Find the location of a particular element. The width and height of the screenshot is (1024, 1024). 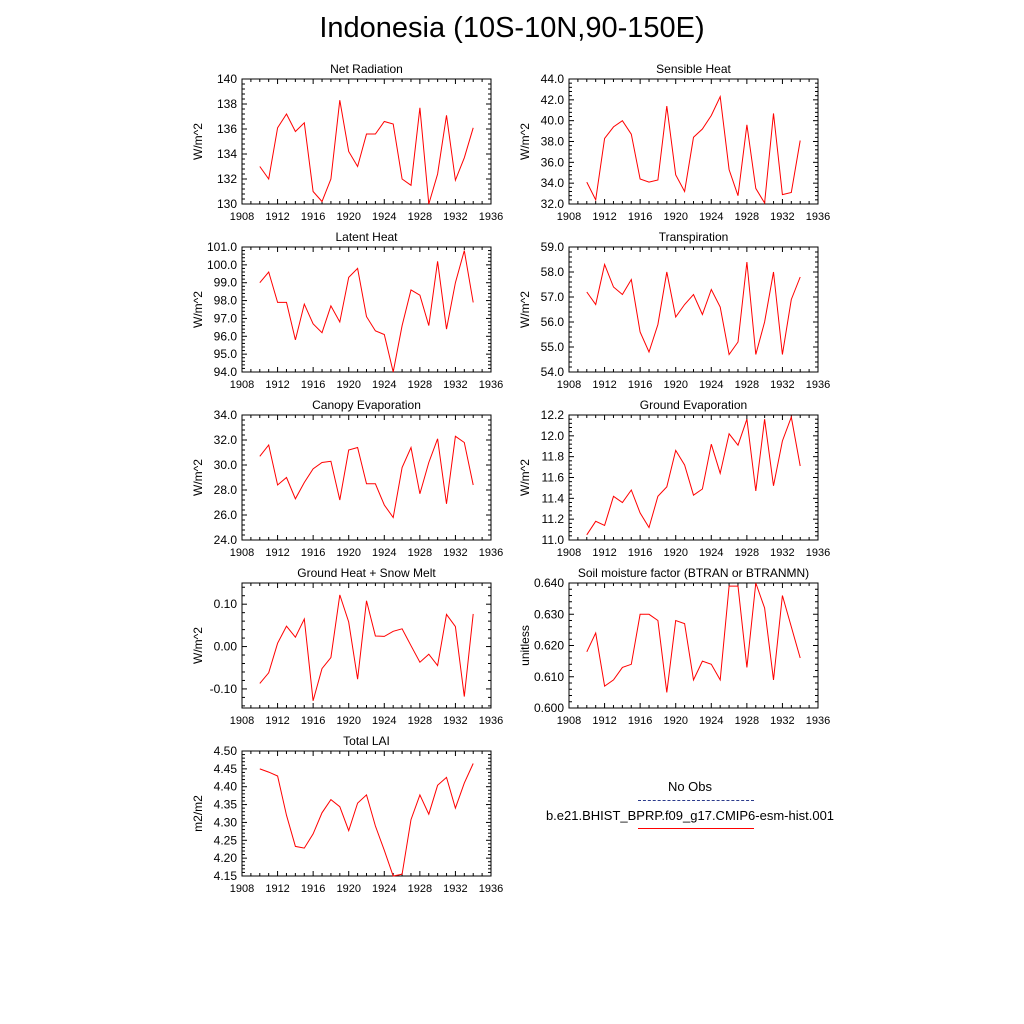

y-tick-label: -0.10 is located at coordinates (224, 689).